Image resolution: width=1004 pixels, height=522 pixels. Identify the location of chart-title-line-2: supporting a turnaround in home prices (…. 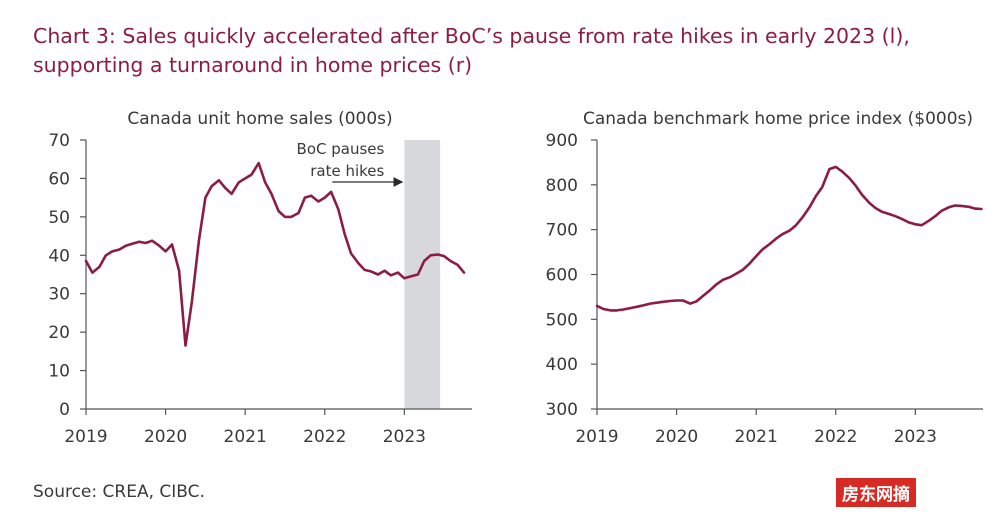
(253, 65).